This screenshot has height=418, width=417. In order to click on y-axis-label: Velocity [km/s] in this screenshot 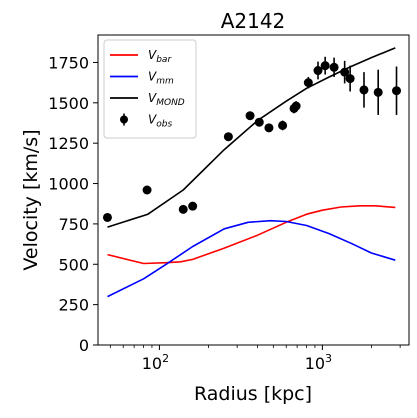, I will do `click(31, 199)`.